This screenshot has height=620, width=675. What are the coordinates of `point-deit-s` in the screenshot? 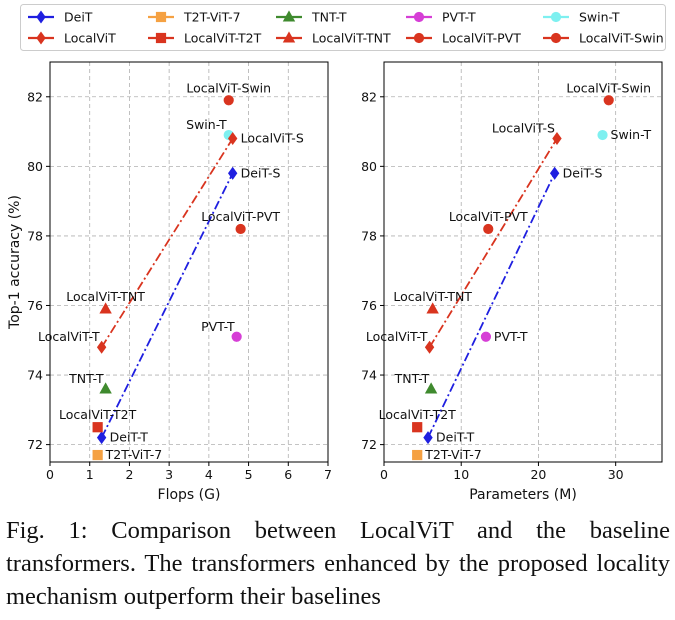 It's located at (554, 173).